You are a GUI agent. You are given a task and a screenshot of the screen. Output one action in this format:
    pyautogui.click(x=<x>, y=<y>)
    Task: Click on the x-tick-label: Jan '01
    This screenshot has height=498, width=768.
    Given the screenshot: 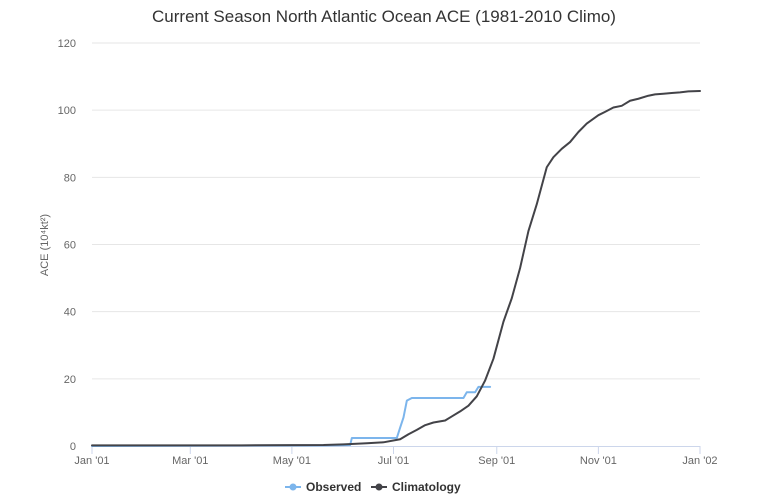 What is the action you would take?
    pyautogui.click(x=91, y=461)
    